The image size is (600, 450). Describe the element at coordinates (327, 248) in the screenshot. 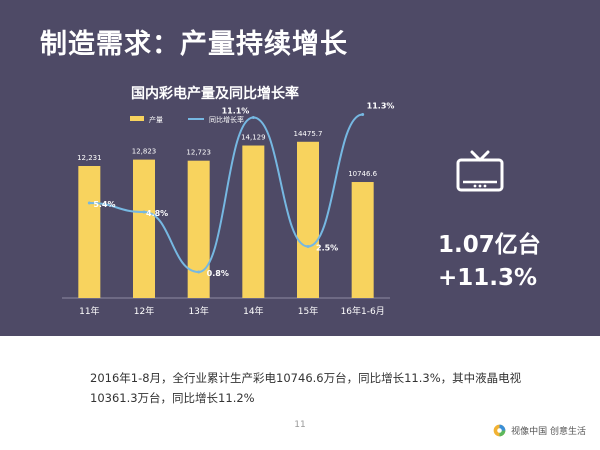

I see `line-value-label: 2.5%` at that location.